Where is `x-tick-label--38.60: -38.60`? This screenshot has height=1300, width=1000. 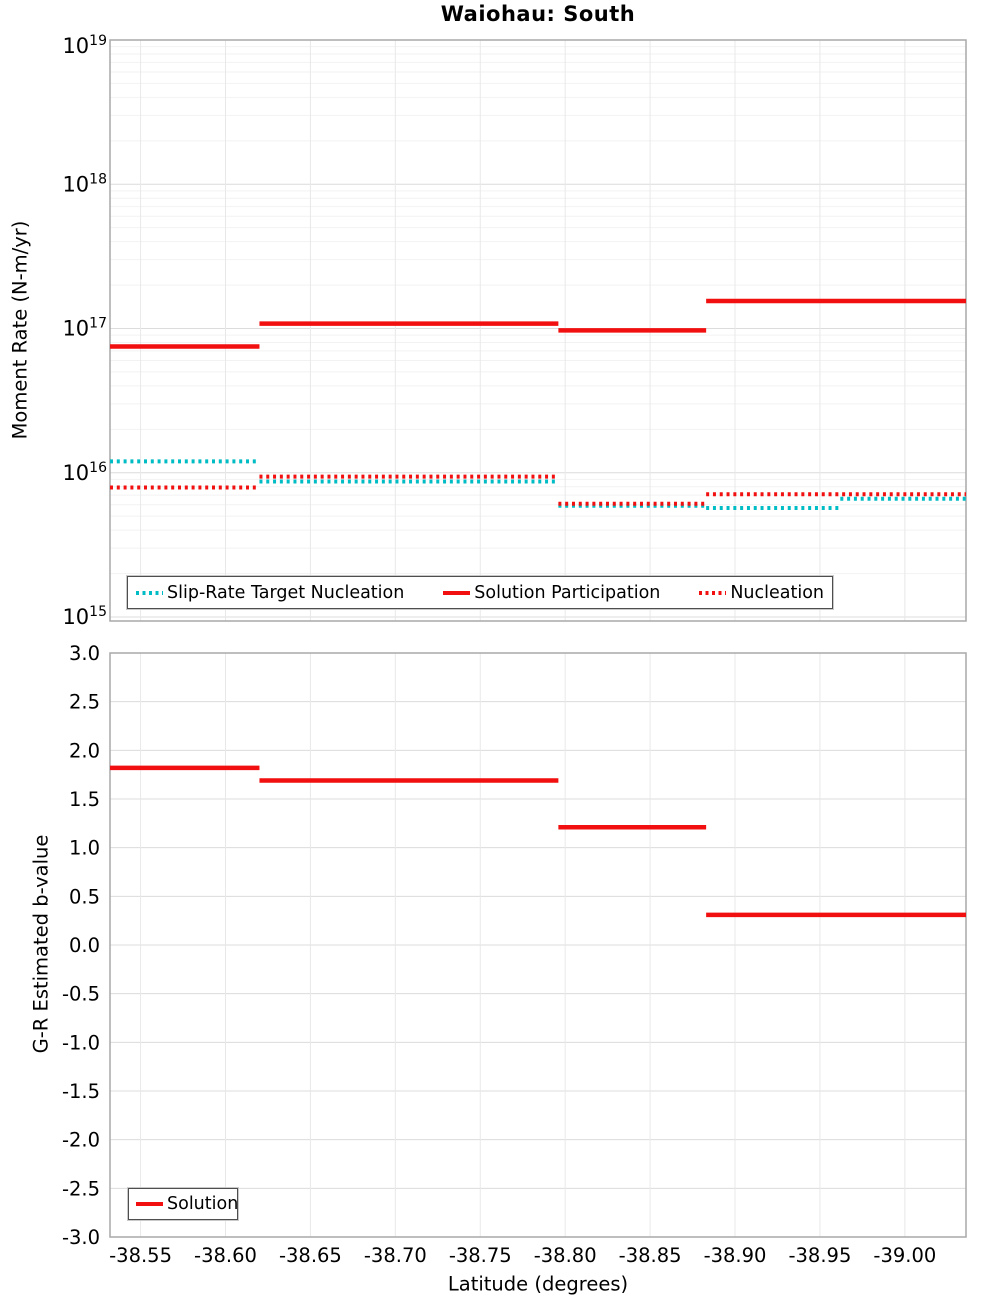
x-tick-label--38.60: -38.60 is located at coordinates (225, 1255).